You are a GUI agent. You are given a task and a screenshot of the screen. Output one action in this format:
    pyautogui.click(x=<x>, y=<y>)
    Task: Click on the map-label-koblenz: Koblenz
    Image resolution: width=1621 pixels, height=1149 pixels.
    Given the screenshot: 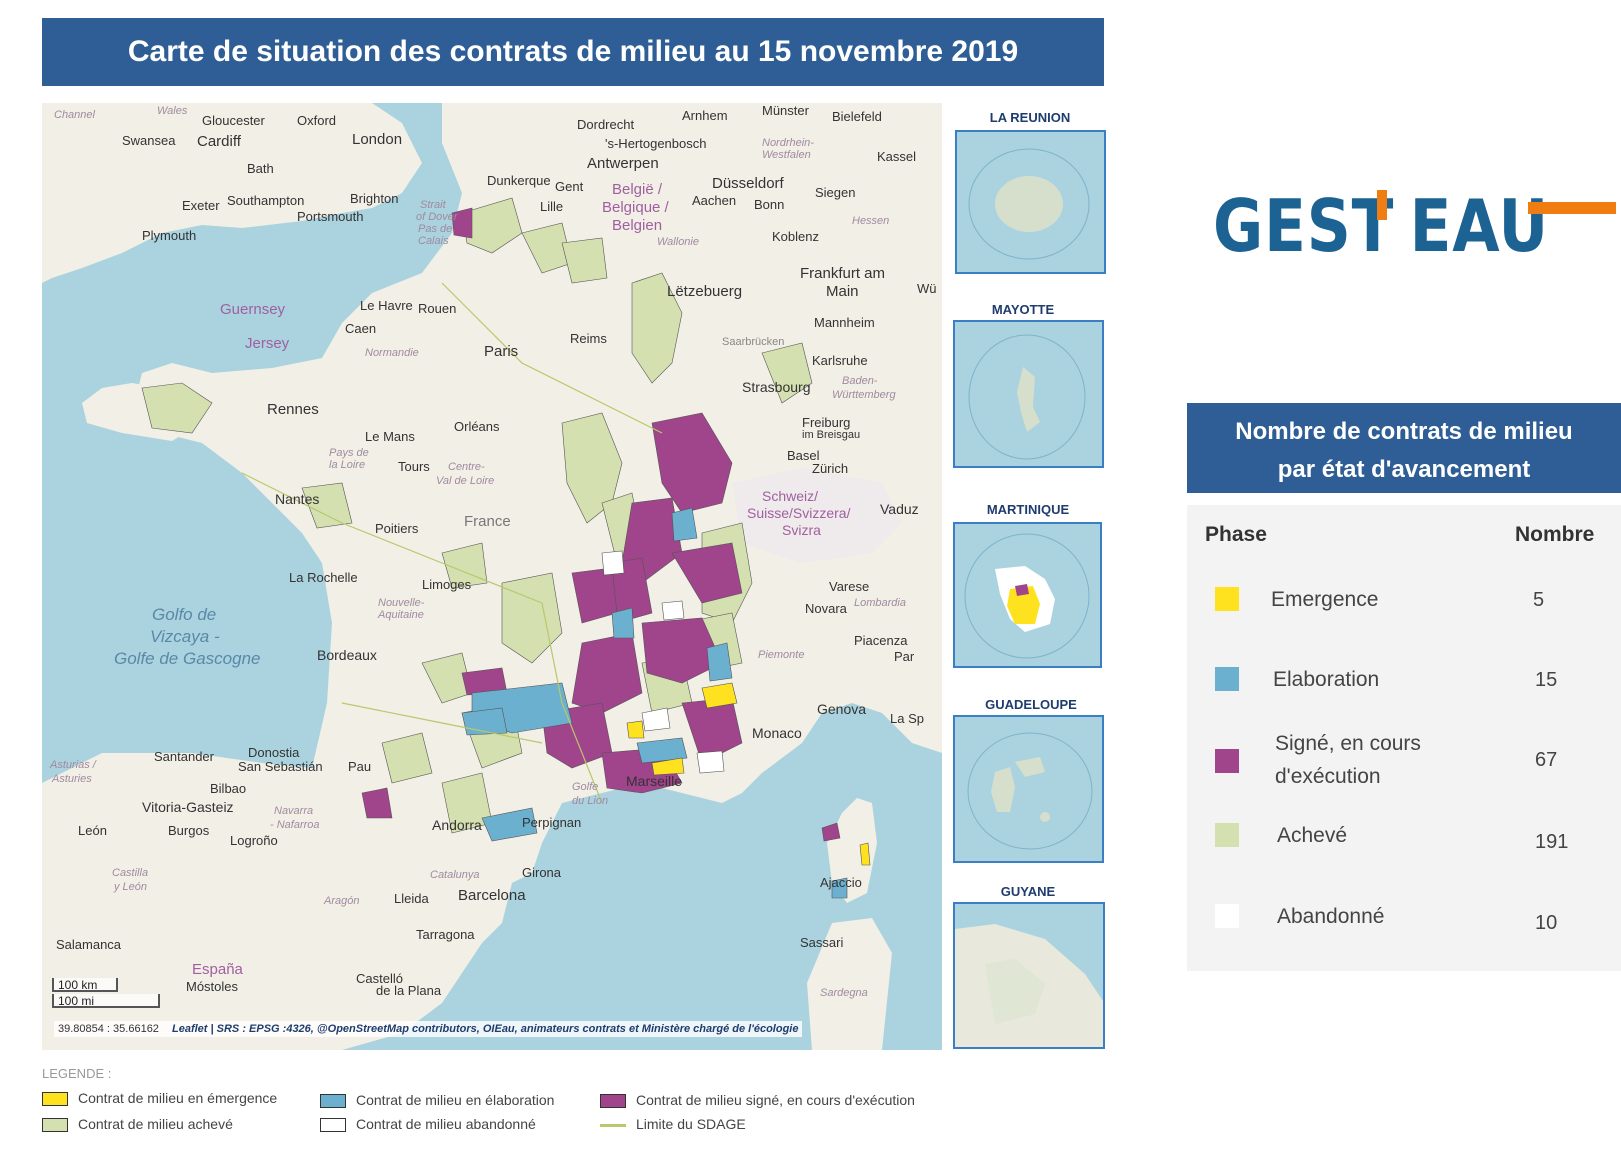 What is the action you would take?
    pyautogui.click(x=795, y=236)
    